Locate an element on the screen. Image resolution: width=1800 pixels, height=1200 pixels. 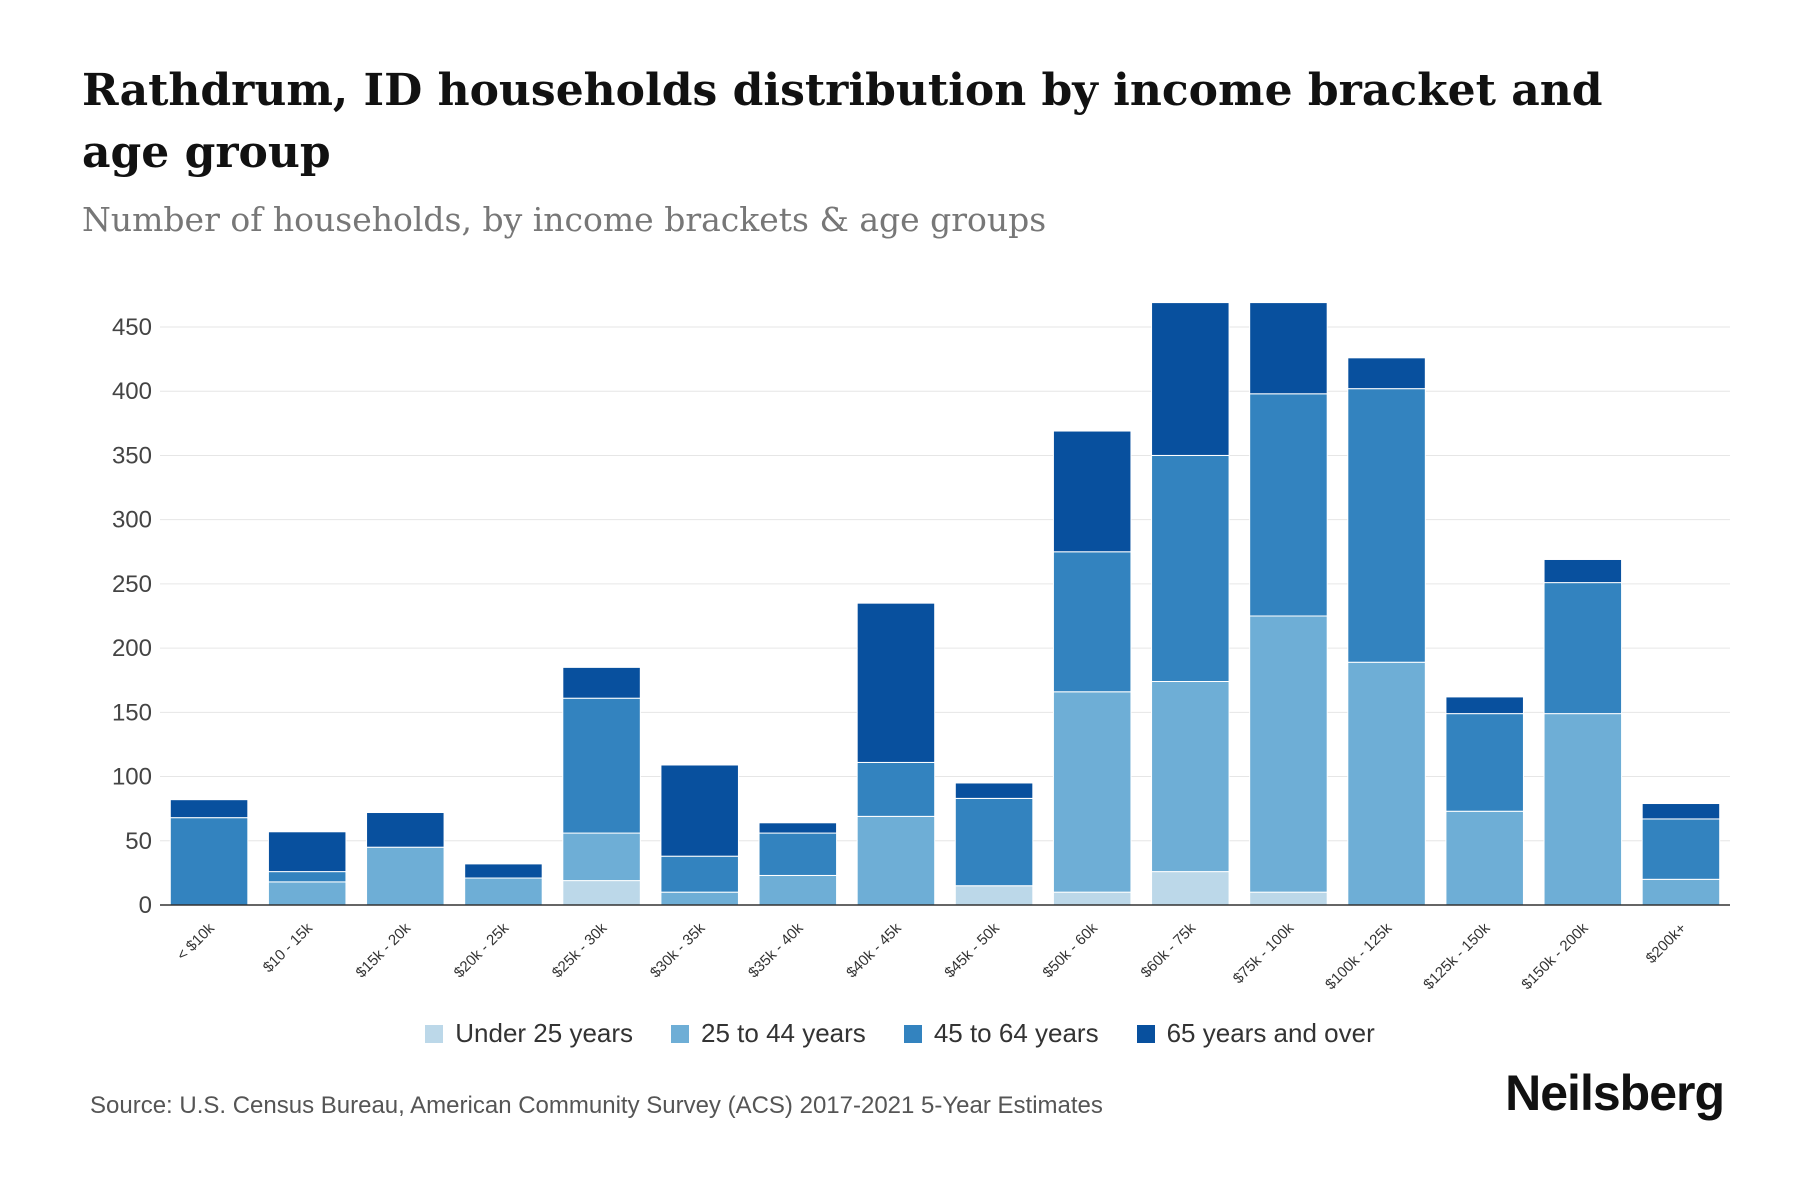
legend-label: Under 25 years is located at coordinates (544, 1033).